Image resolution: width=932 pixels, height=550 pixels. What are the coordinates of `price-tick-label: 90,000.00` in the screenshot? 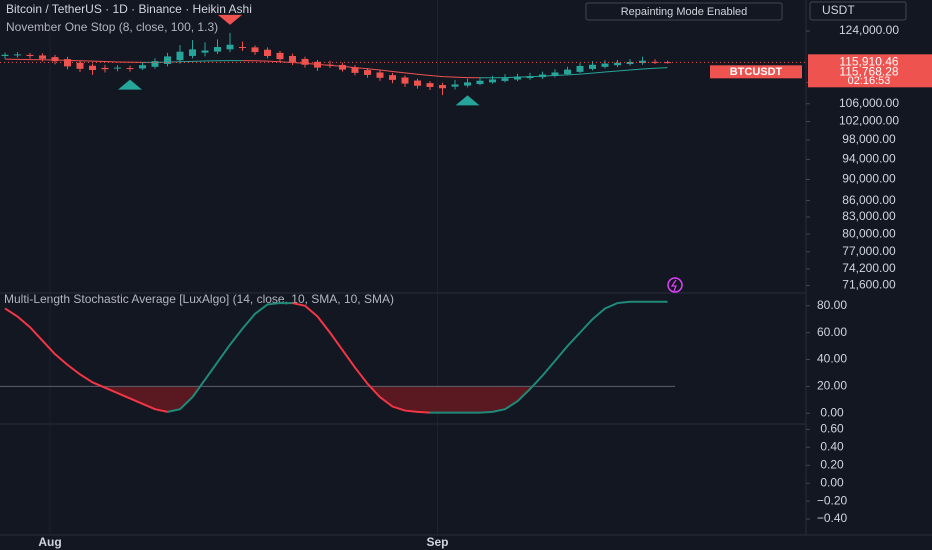 It's located at (869, 179).